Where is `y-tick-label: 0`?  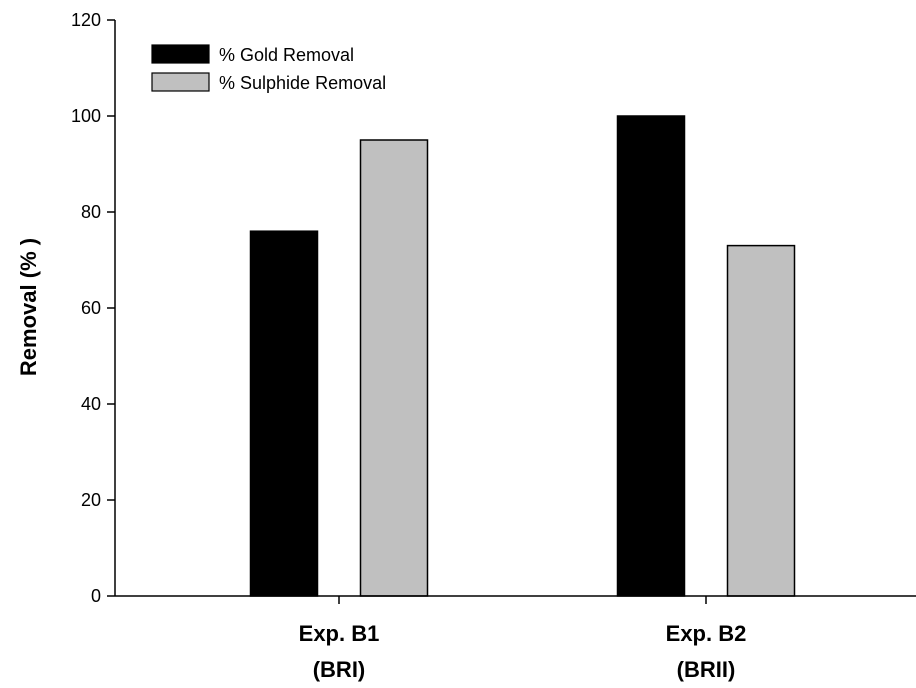
y-tick-label: 0 is located at coordinates (96, 596).